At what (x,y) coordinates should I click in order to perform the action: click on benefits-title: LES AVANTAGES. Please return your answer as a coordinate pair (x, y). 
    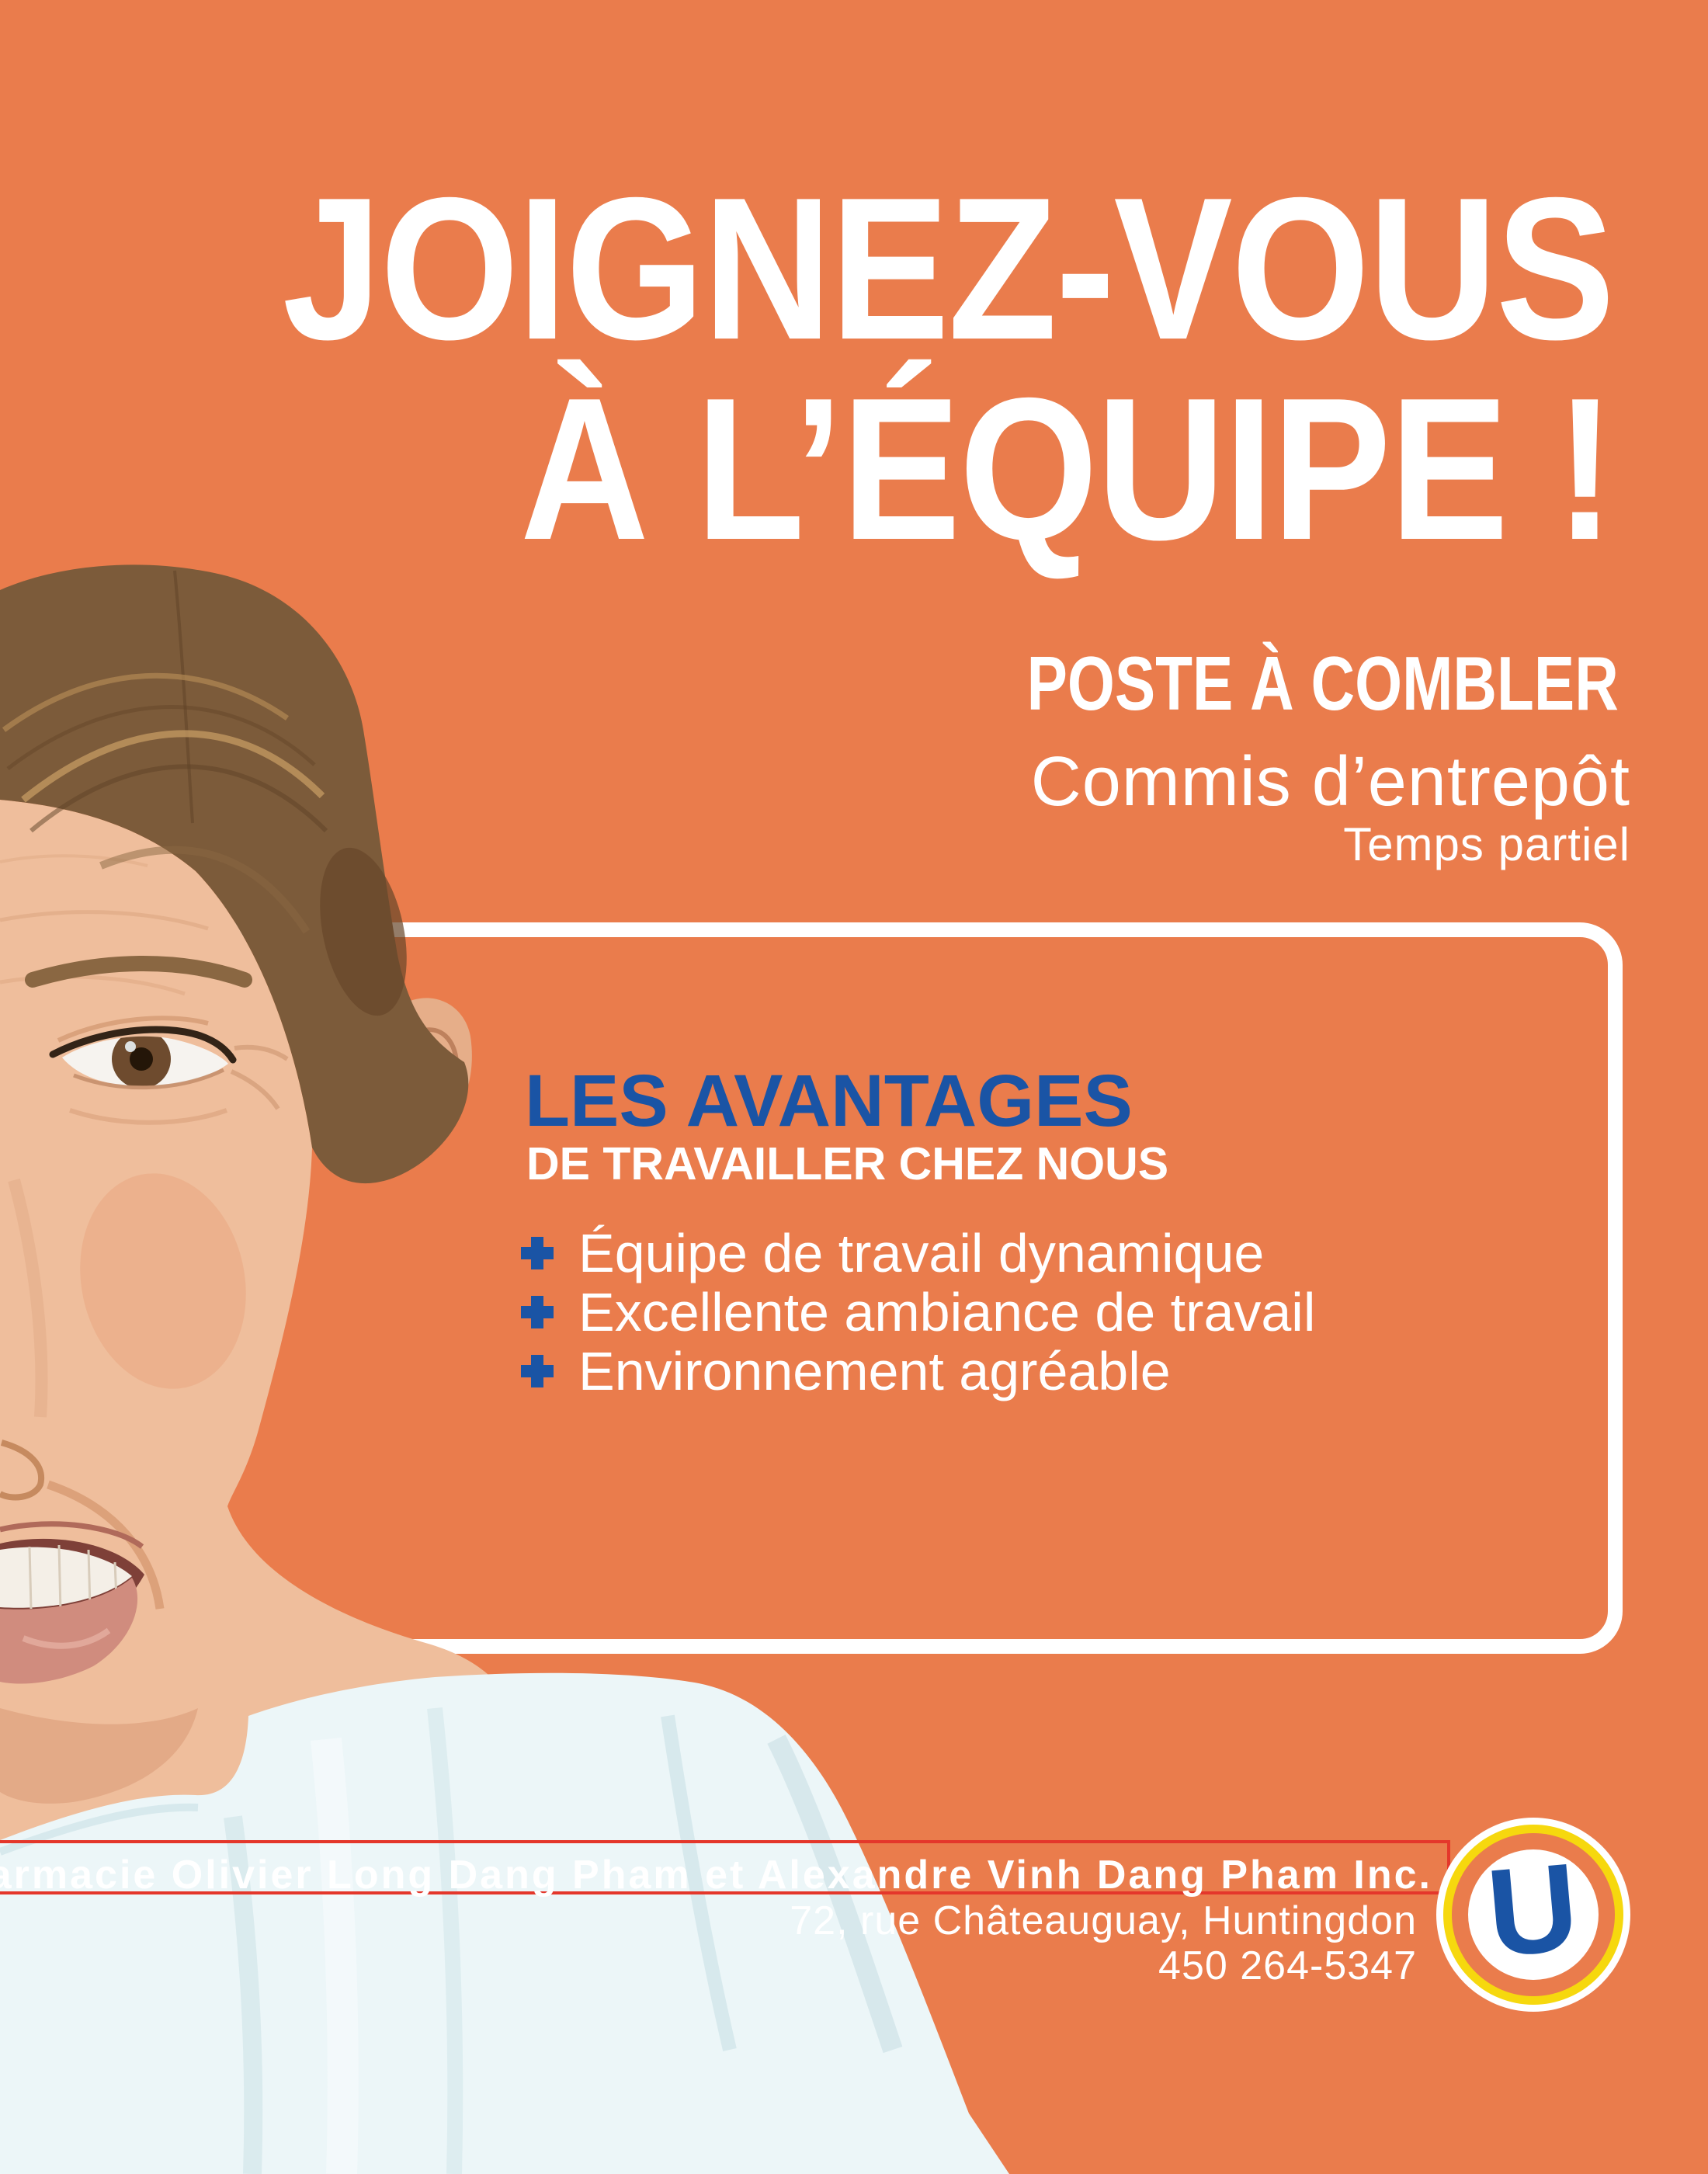
    Looking at the image, I should click on (829, 1101).